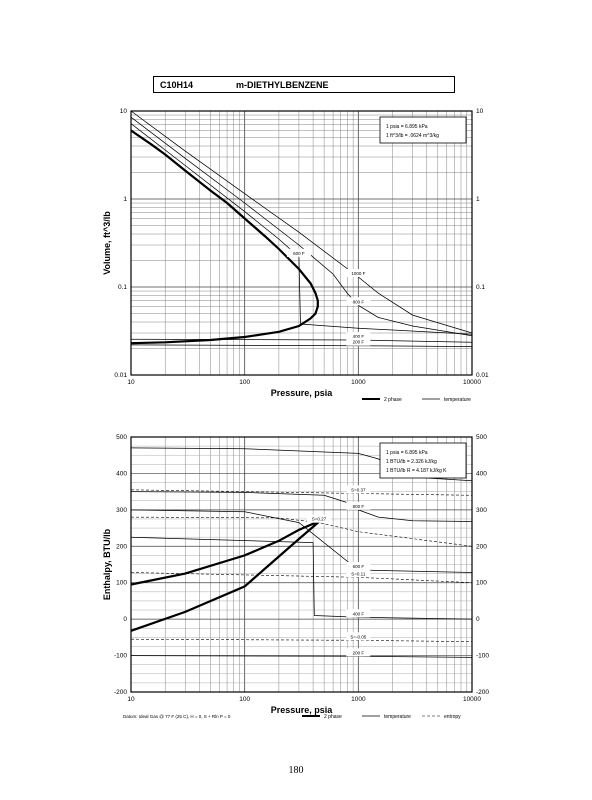 The width and height of the screenshot is (592, 800). Describe the element at coordinates (482, 656) in the screenshot. I see `chart1-y-tick-label-right: -100` at that location.